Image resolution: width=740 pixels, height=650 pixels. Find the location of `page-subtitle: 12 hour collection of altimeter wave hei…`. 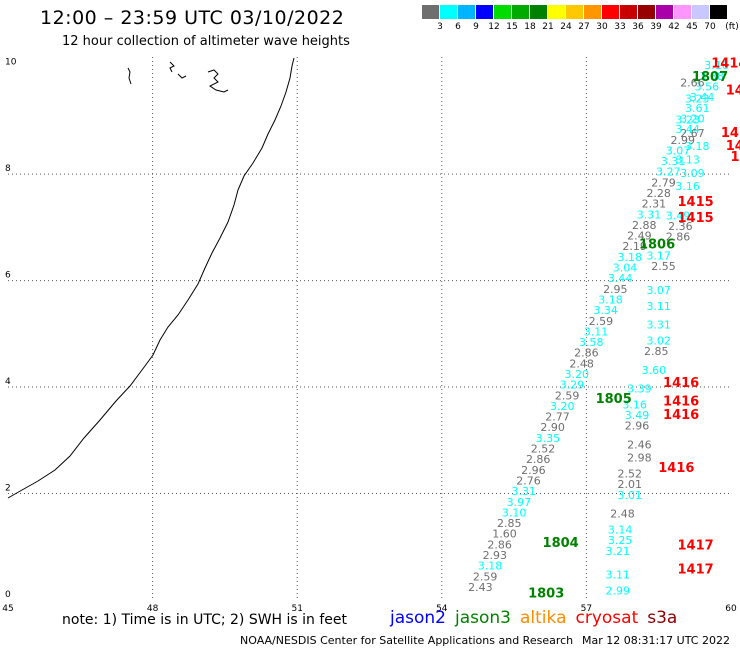

page-subtitle: 12 hour collection of altimeter wave hei… is located at coordinates (206, 41).